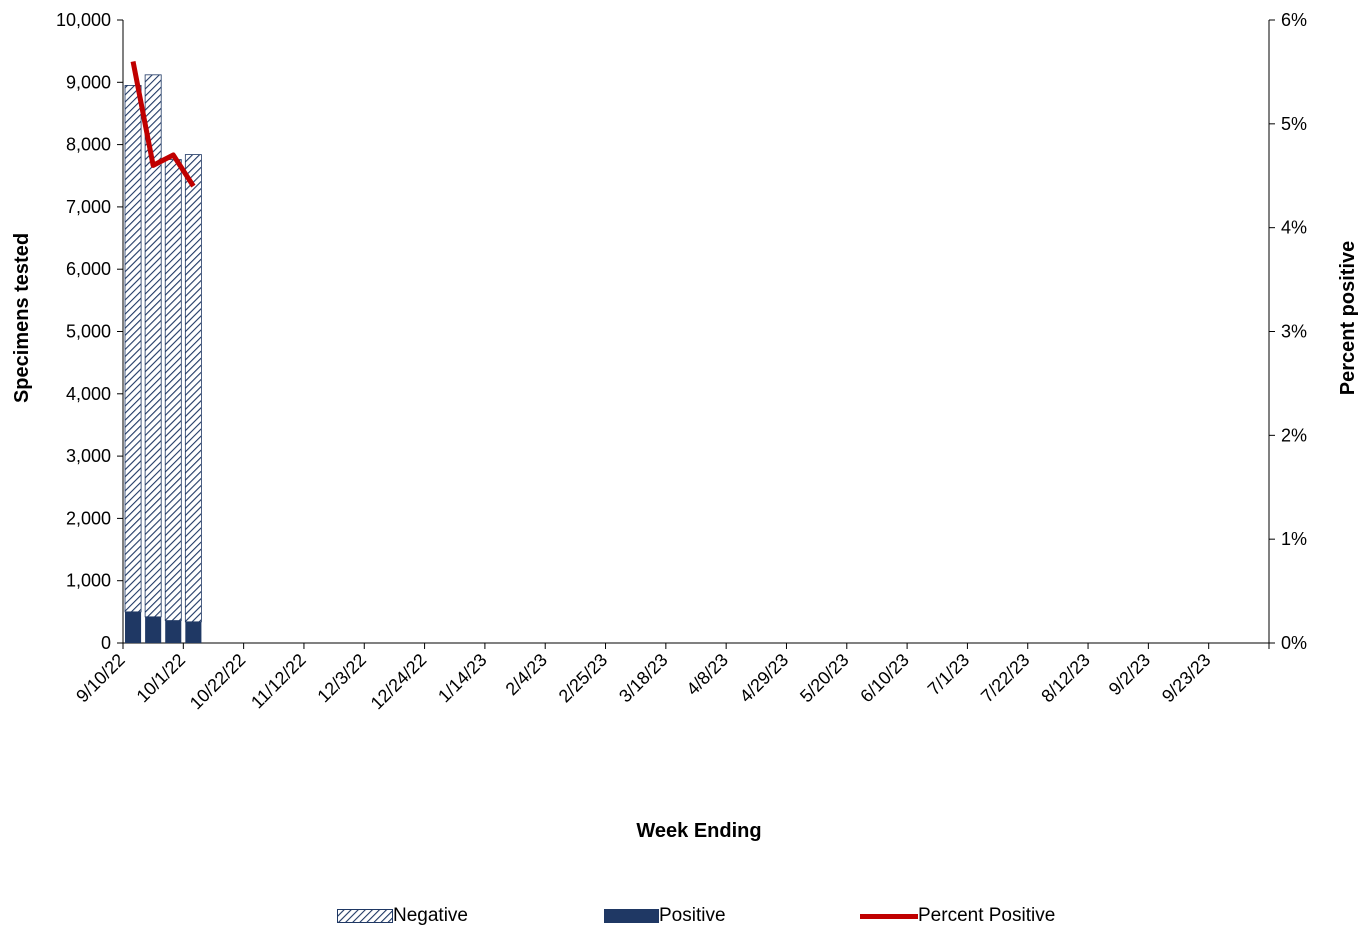  I want to click on y-tick-label: 10,000, so click(83, 20).